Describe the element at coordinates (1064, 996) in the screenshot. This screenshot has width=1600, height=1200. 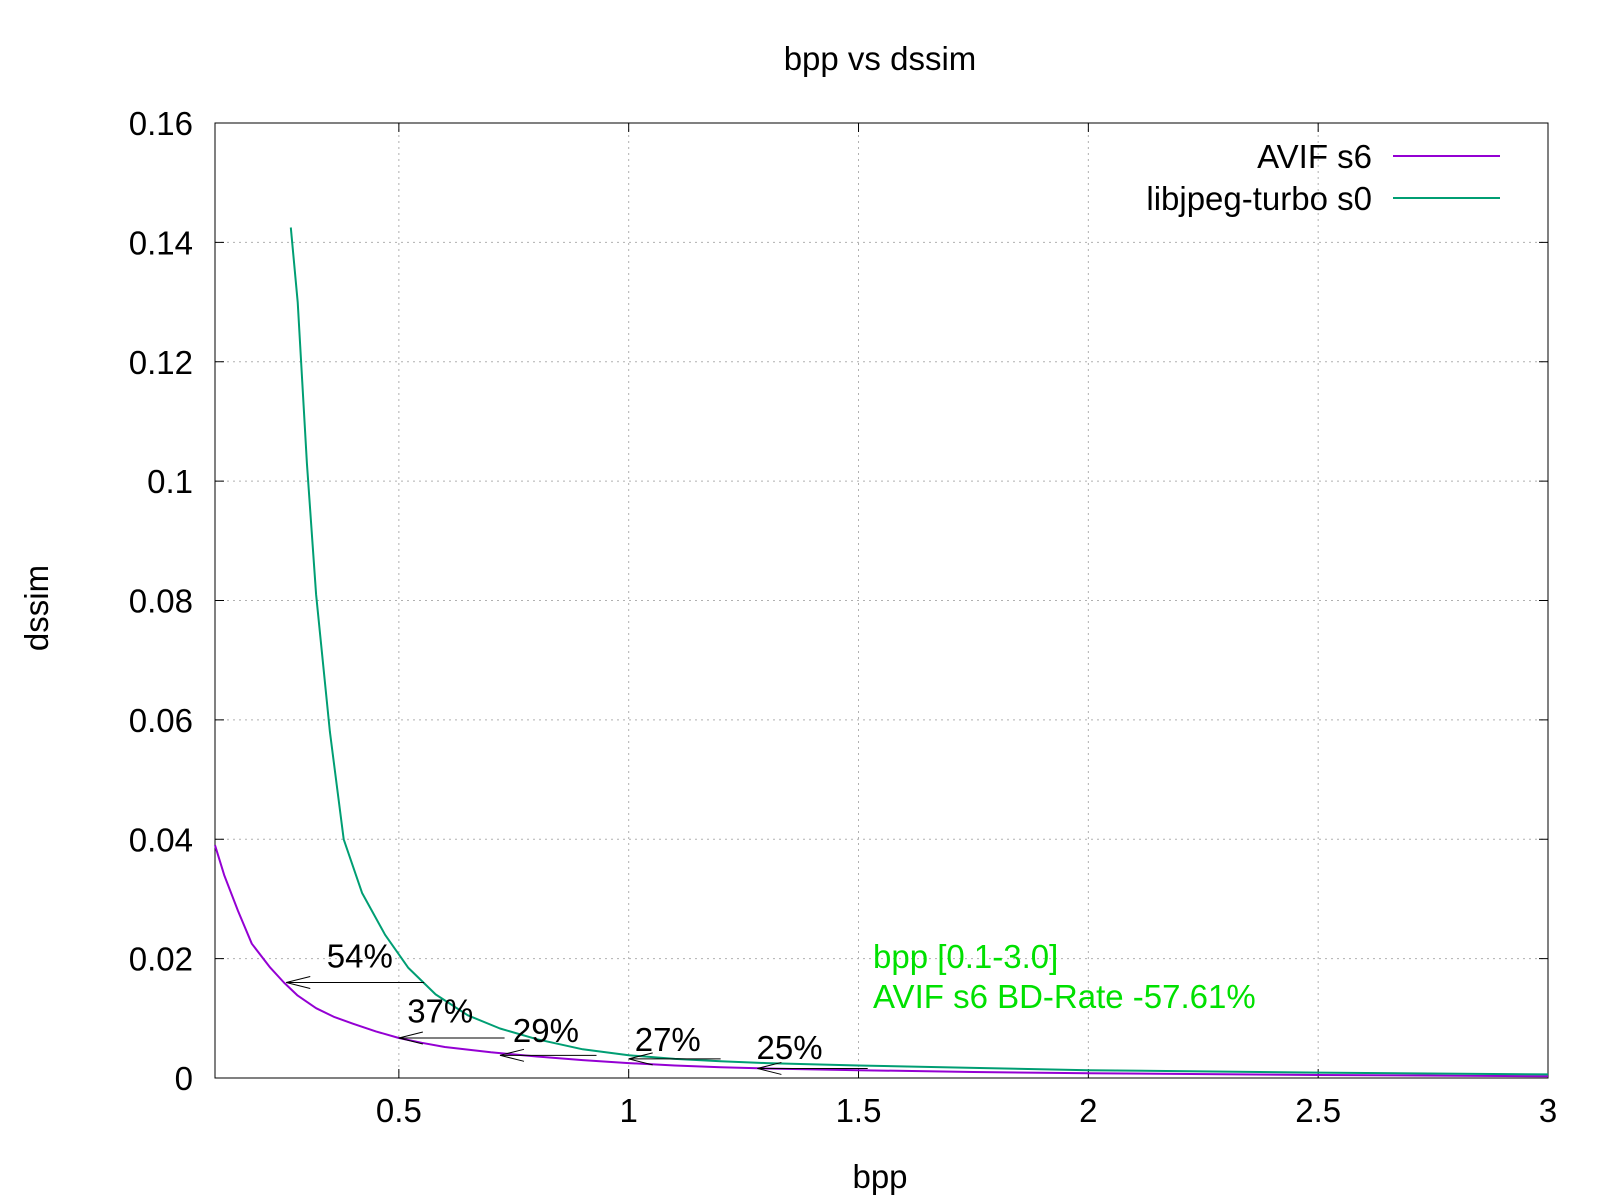
I see `bd-rate-value: AVIF s6 BD-Rate -57.61%` at that location.